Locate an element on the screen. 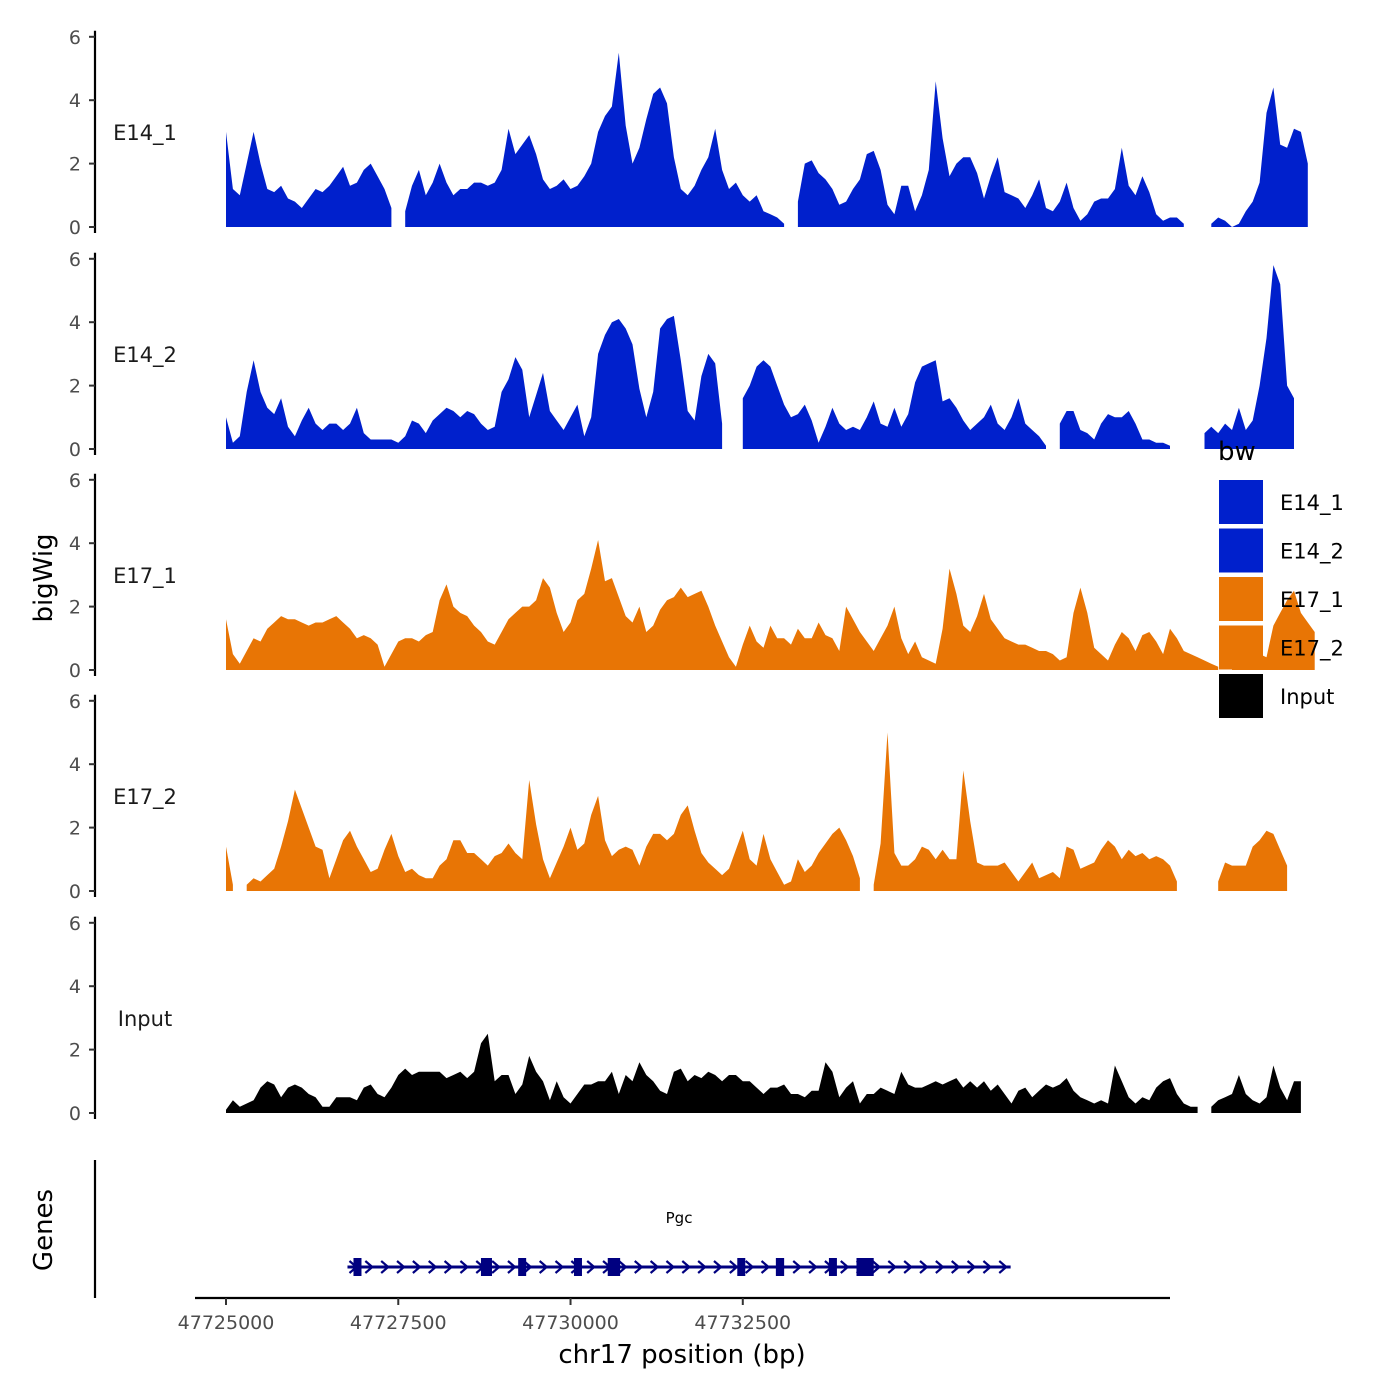 The height and width of the screenshot is (1400, 1400). legend: bw E14_1 E14_2 E17_1 E17_2 Input is located at coordinates (1281, 577).